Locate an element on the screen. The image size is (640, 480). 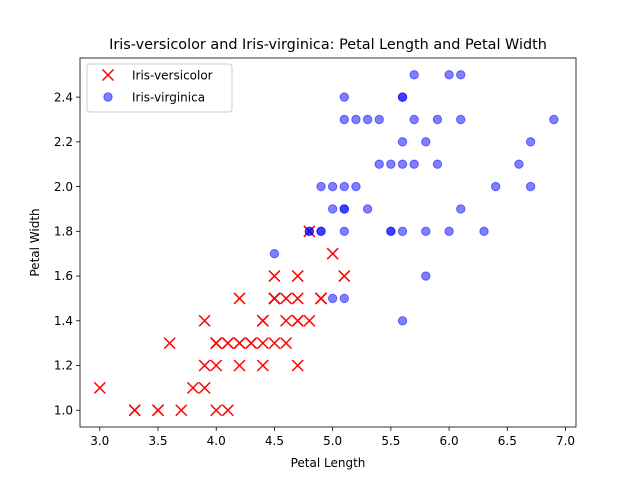
legend-box is located at coordinates (159, 88).